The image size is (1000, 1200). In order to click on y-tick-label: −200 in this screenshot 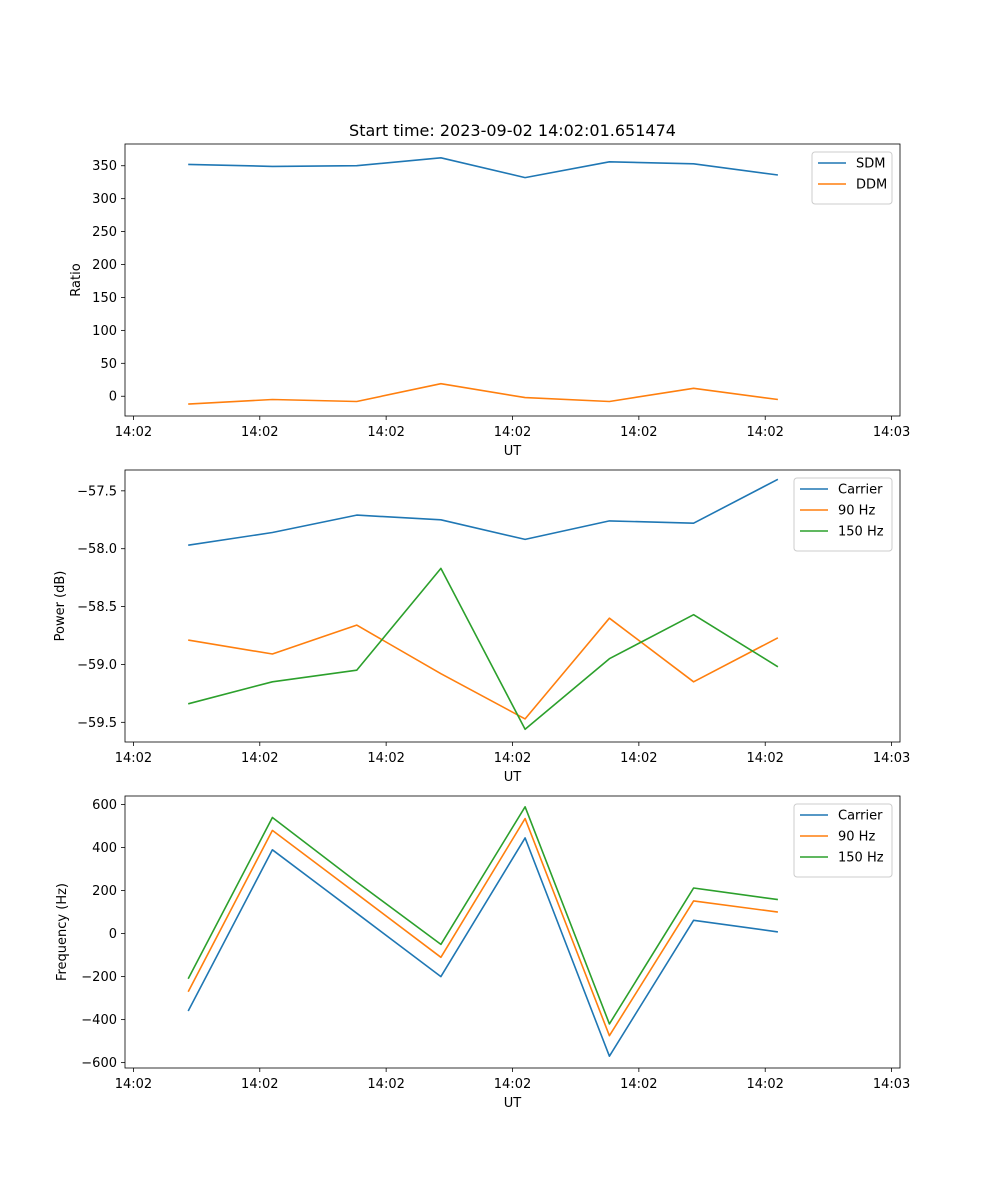, I will do `click(99, 977)`.